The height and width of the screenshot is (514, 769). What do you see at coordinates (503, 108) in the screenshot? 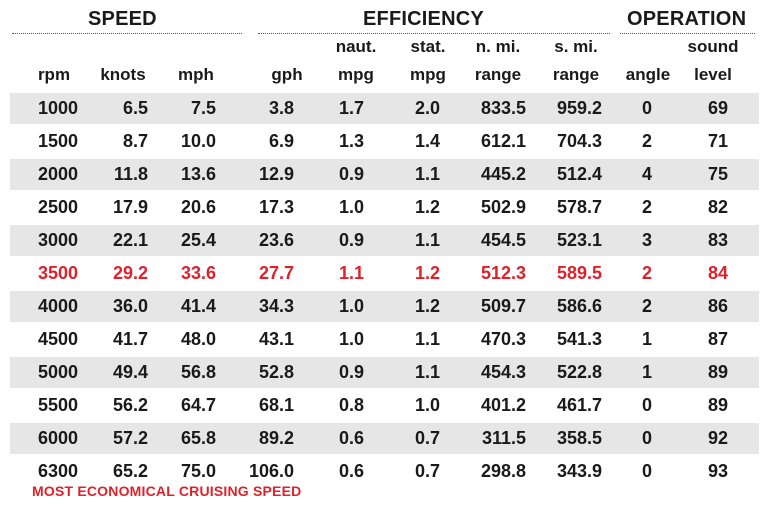
I see `cell-nmi-range: 833.5` at bounding box center [503, 108].